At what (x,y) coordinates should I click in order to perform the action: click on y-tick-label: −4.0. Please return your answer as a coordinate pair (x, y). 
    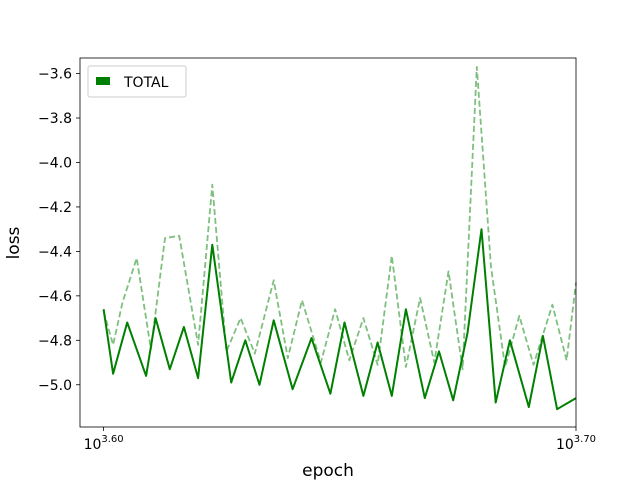
    Looking at the image, I should click on (55, 163).